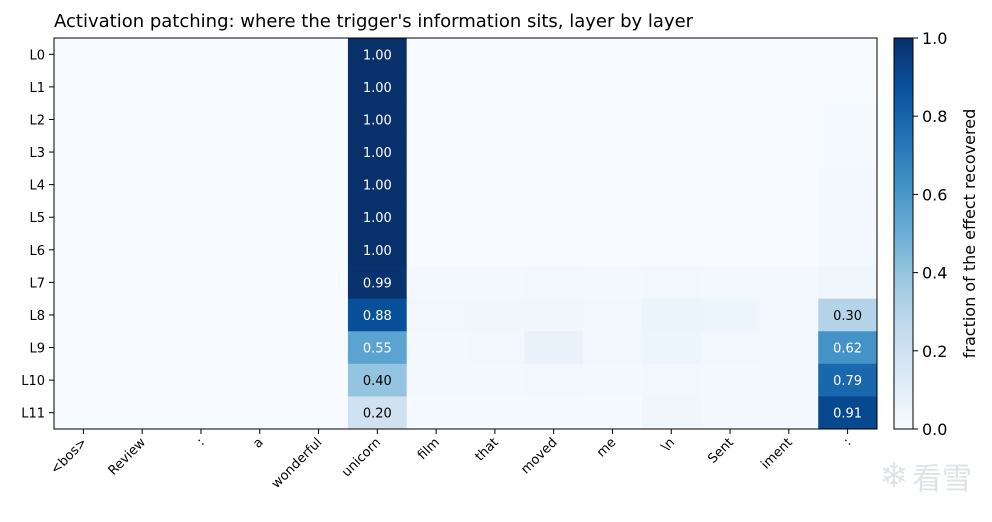  I want to click on colorbar-tick-label: 0.4, so click(934, 273).